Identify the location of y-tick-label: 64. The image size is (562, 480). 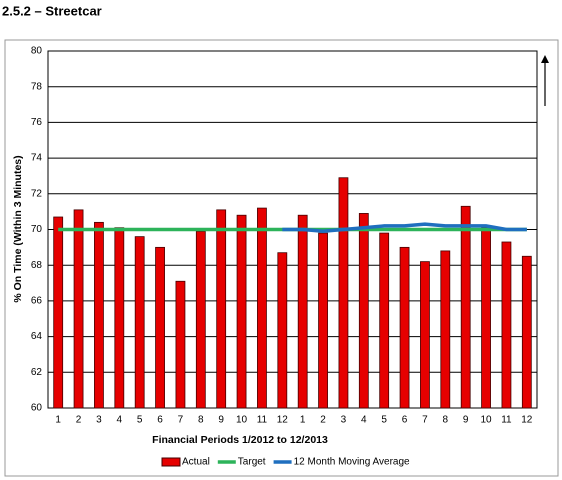
(37, 336).